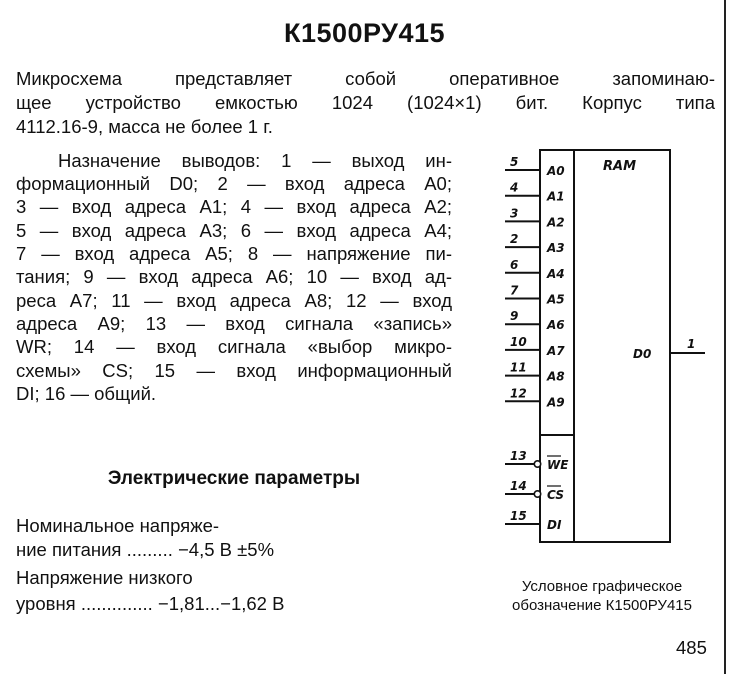 This screenshot has height=674, width=729. Describe the element at coordinates (555, 377) in the screenshot. I see `pin-name: A8` at that location.